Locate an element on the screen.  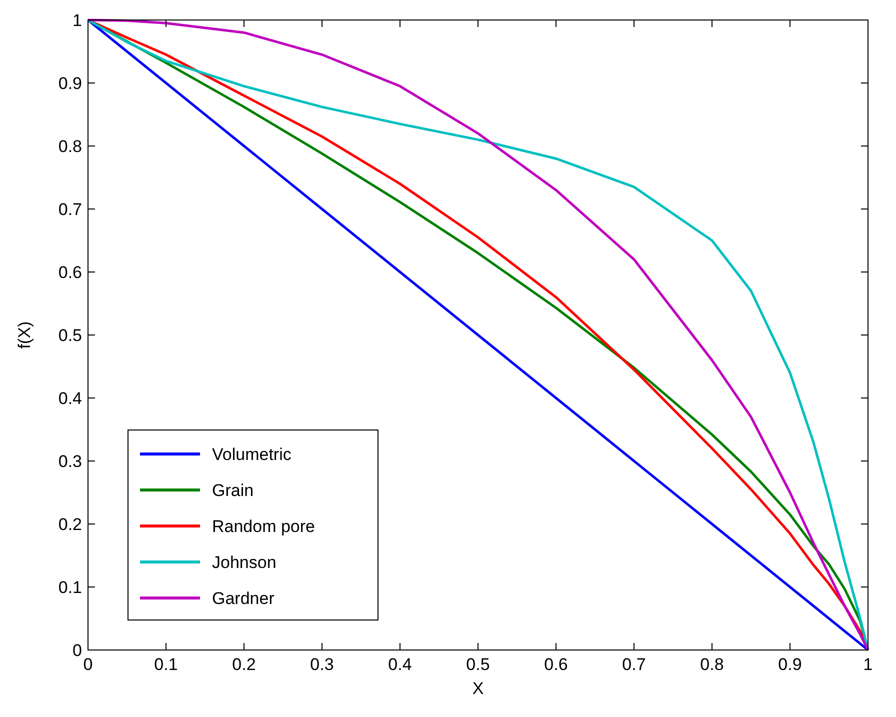
x-axis-title: X is located at coordinates (478, 688).